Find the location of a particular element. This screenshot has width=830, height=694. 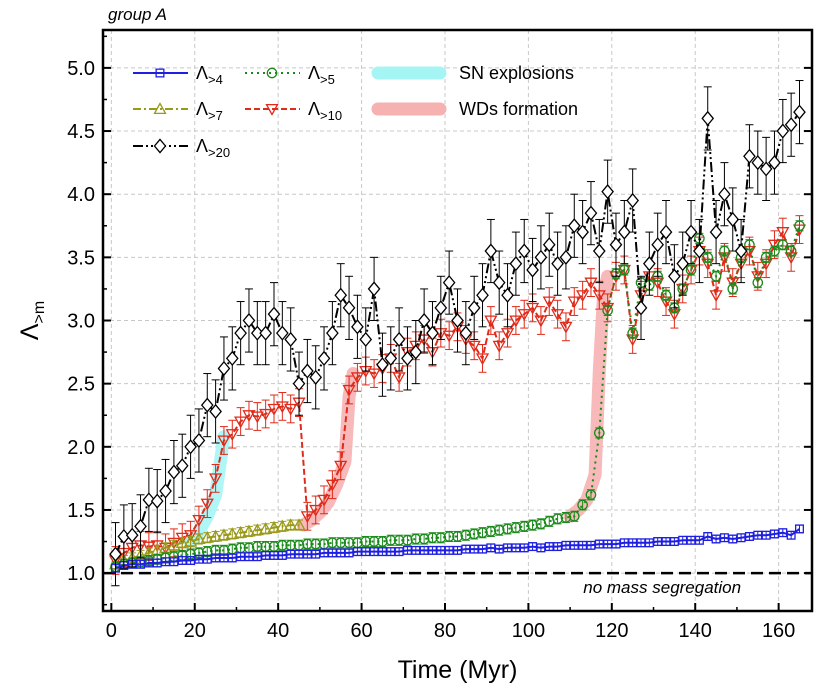

legend-label: Λ>20 is located at coordinates (213, 148).